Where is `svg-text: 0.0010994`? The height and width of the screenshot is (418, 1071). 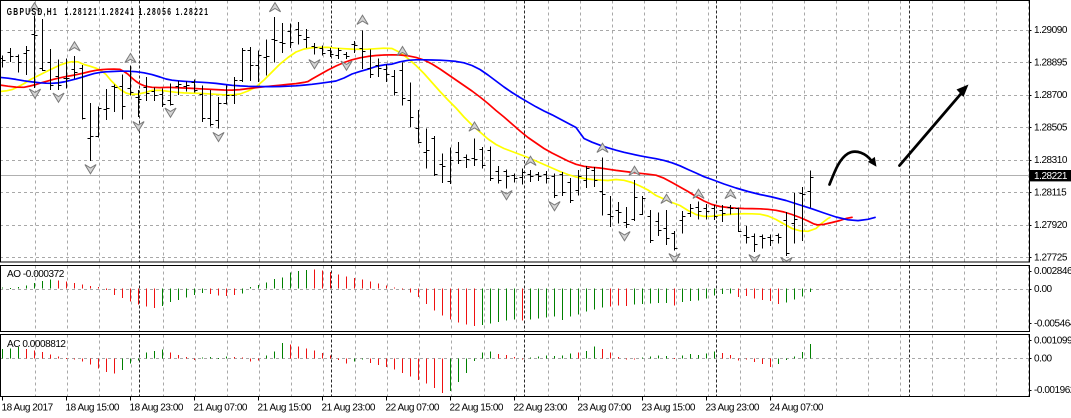
svg-text: 0.0010994 is located at coordinates (1052, 341).